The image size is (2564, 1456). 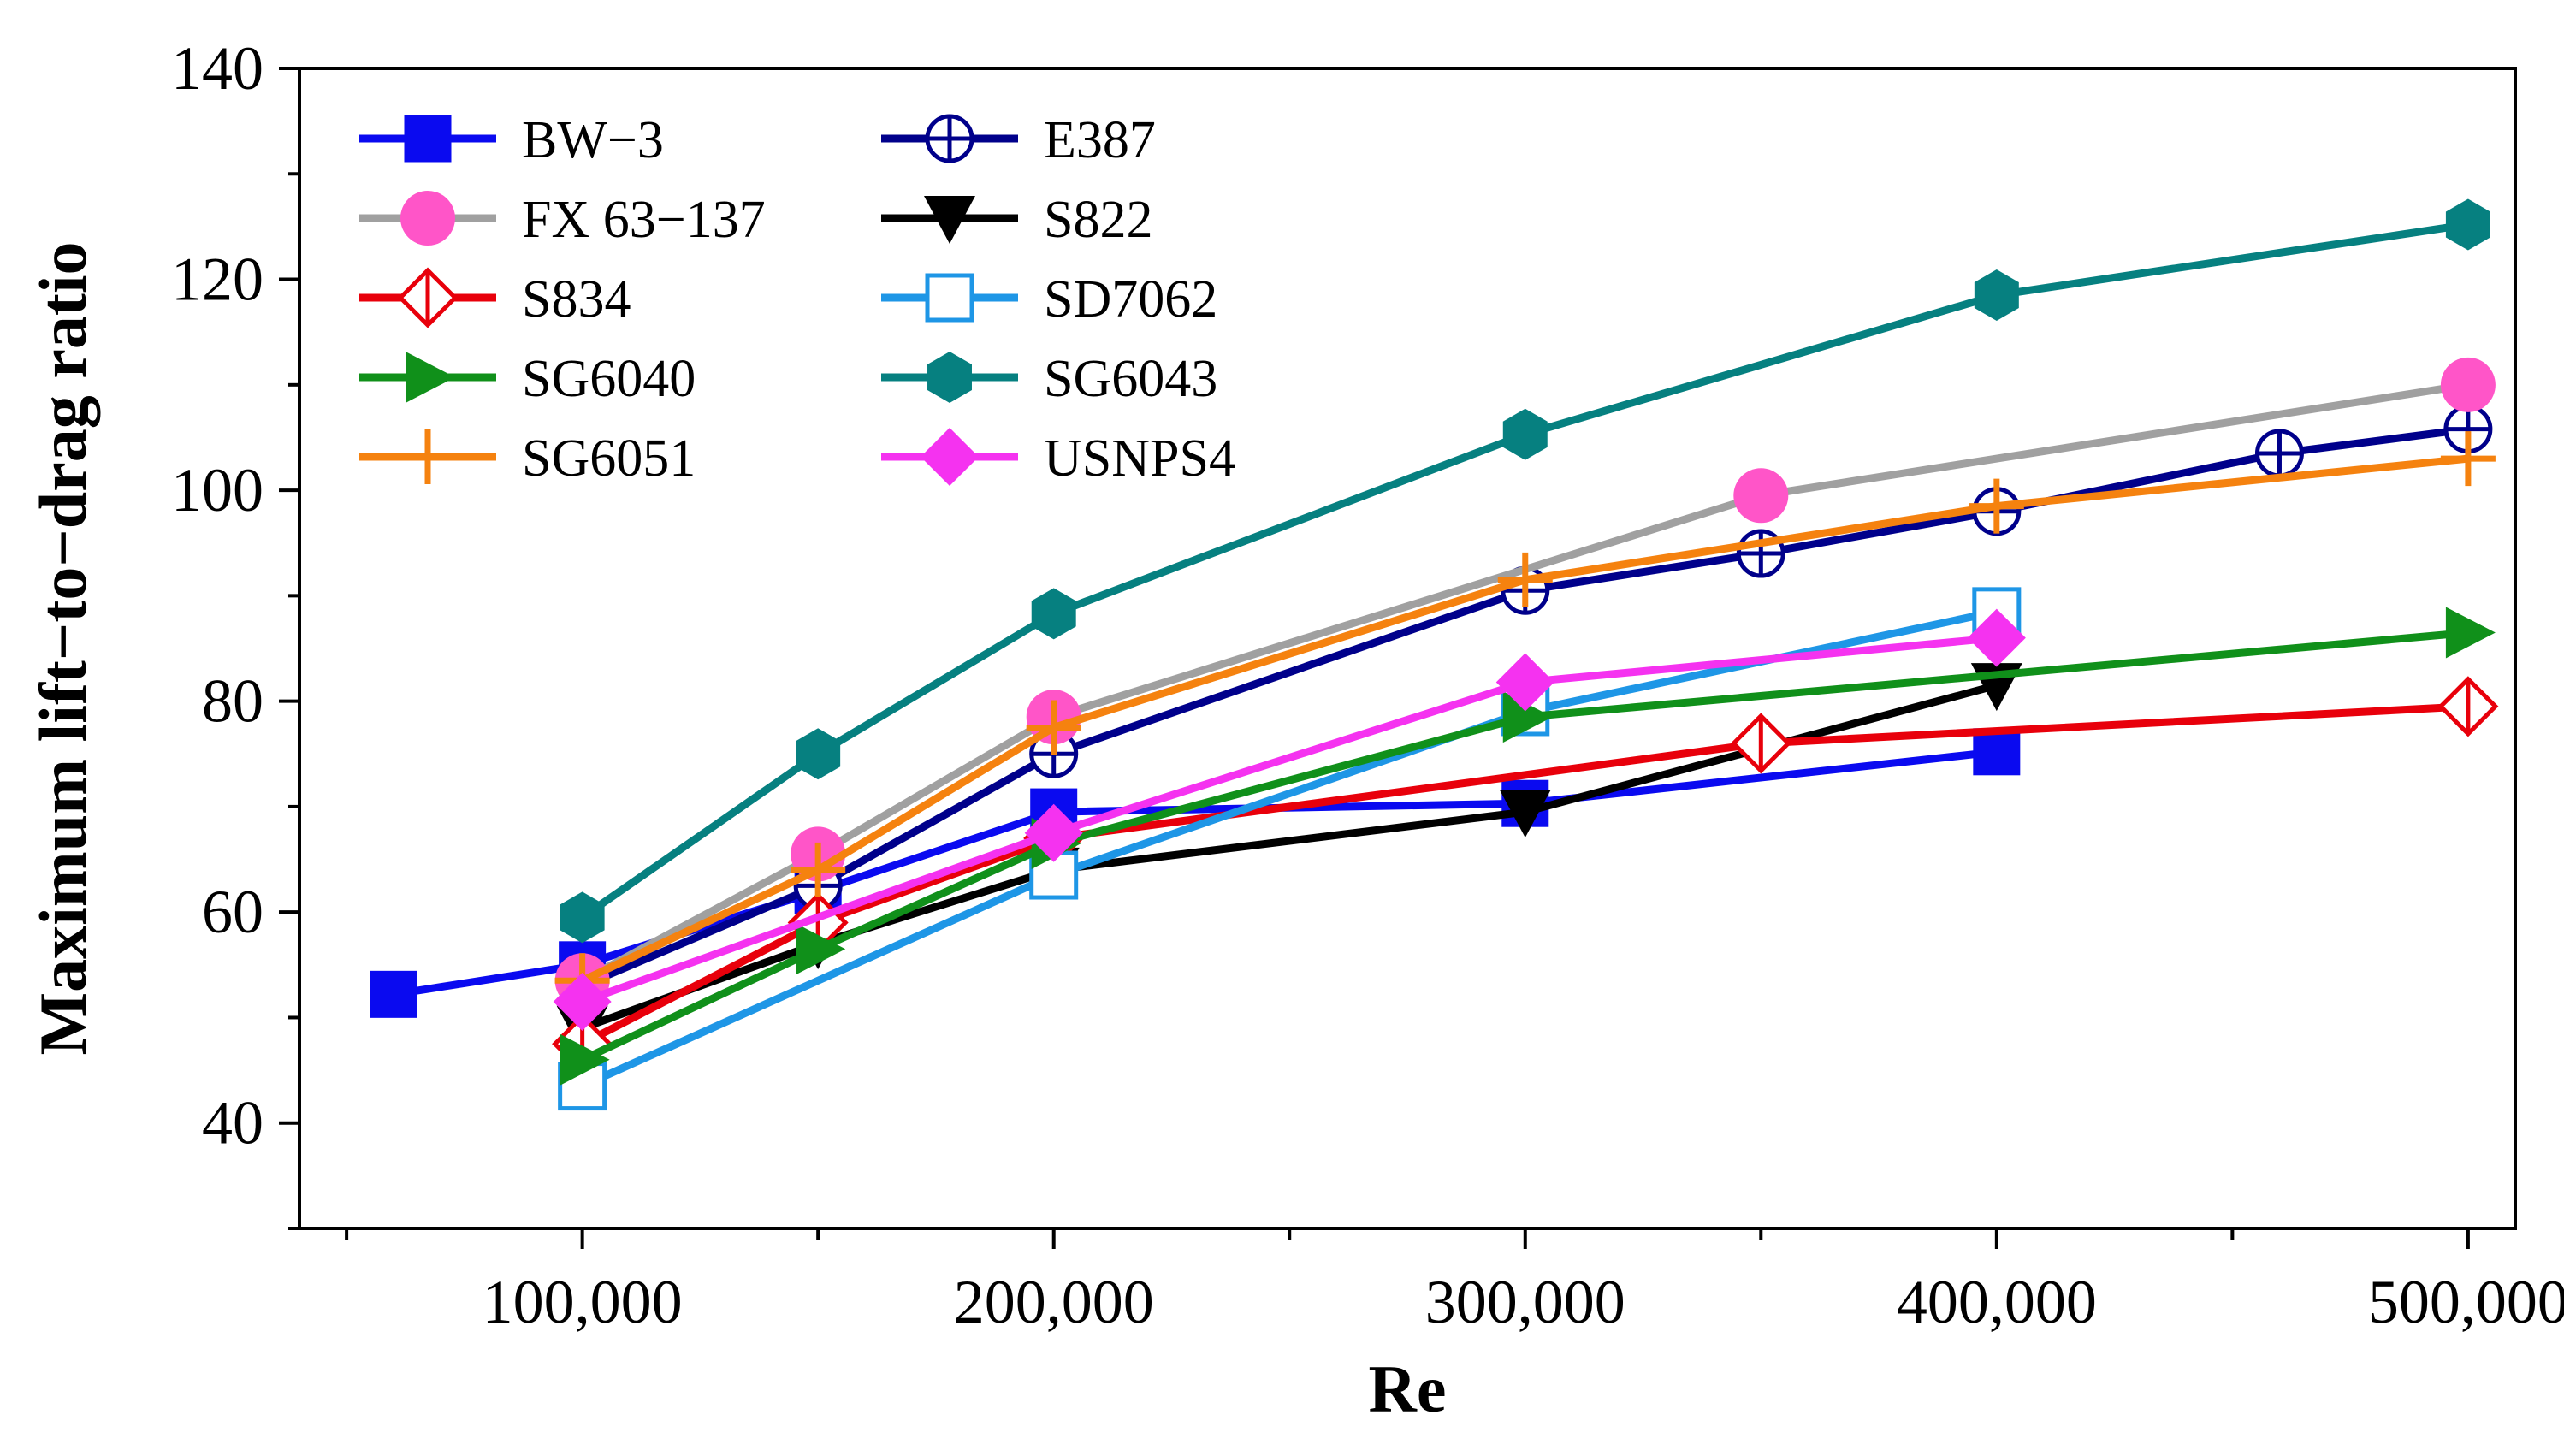 I want to click on legend-label: USNPS4, so click(x=1140, y=458).